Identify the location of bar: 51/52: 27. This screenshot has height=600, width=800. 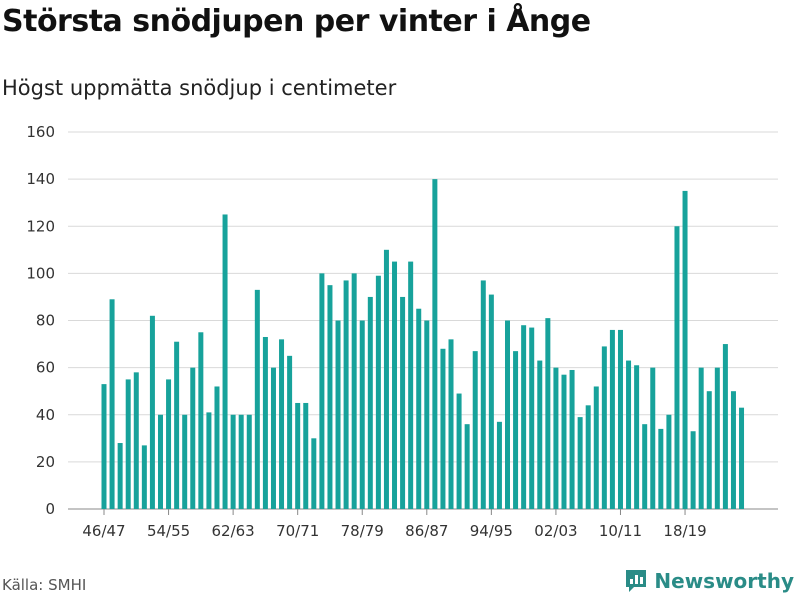
(144, 477).